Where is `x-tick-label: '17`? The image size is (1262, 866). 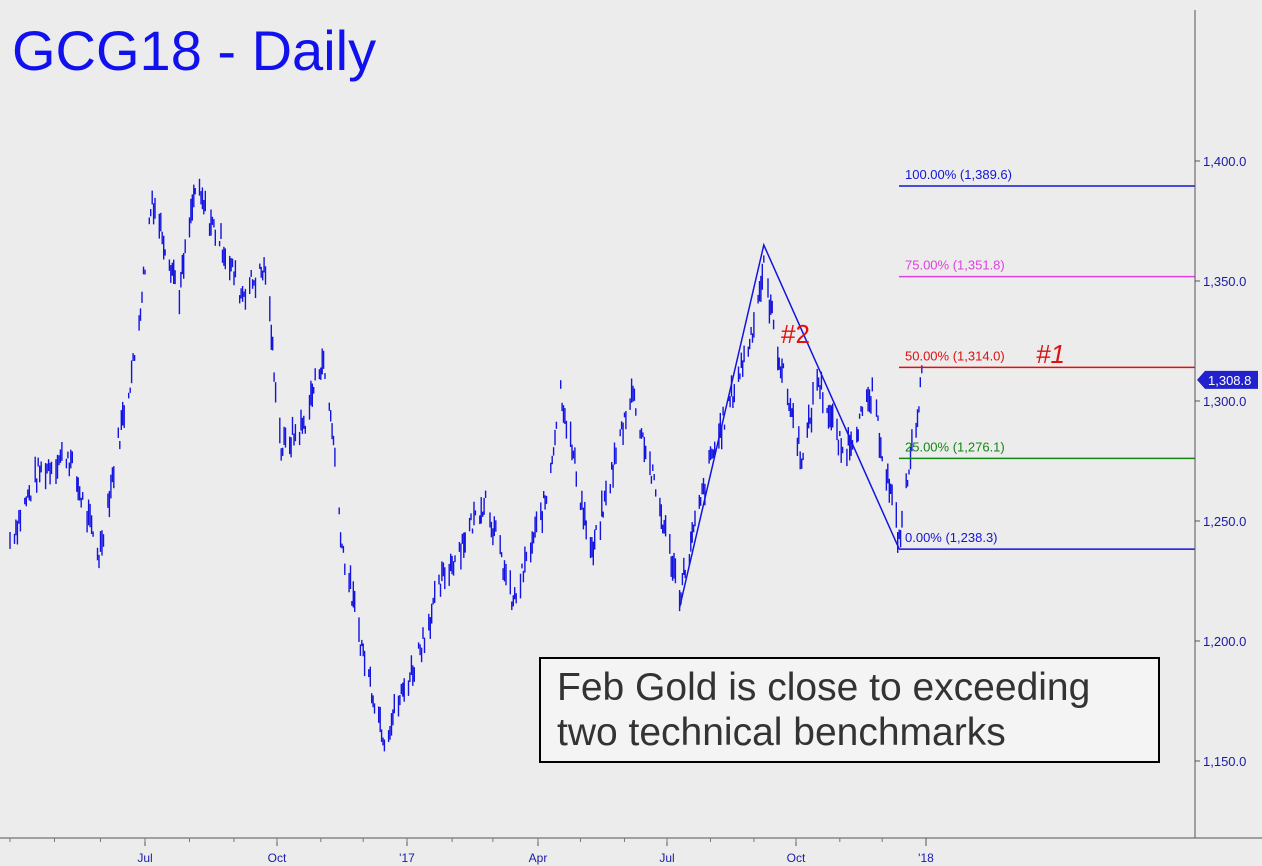
x-tick-label: '17 is located at coordinates (407, 858).